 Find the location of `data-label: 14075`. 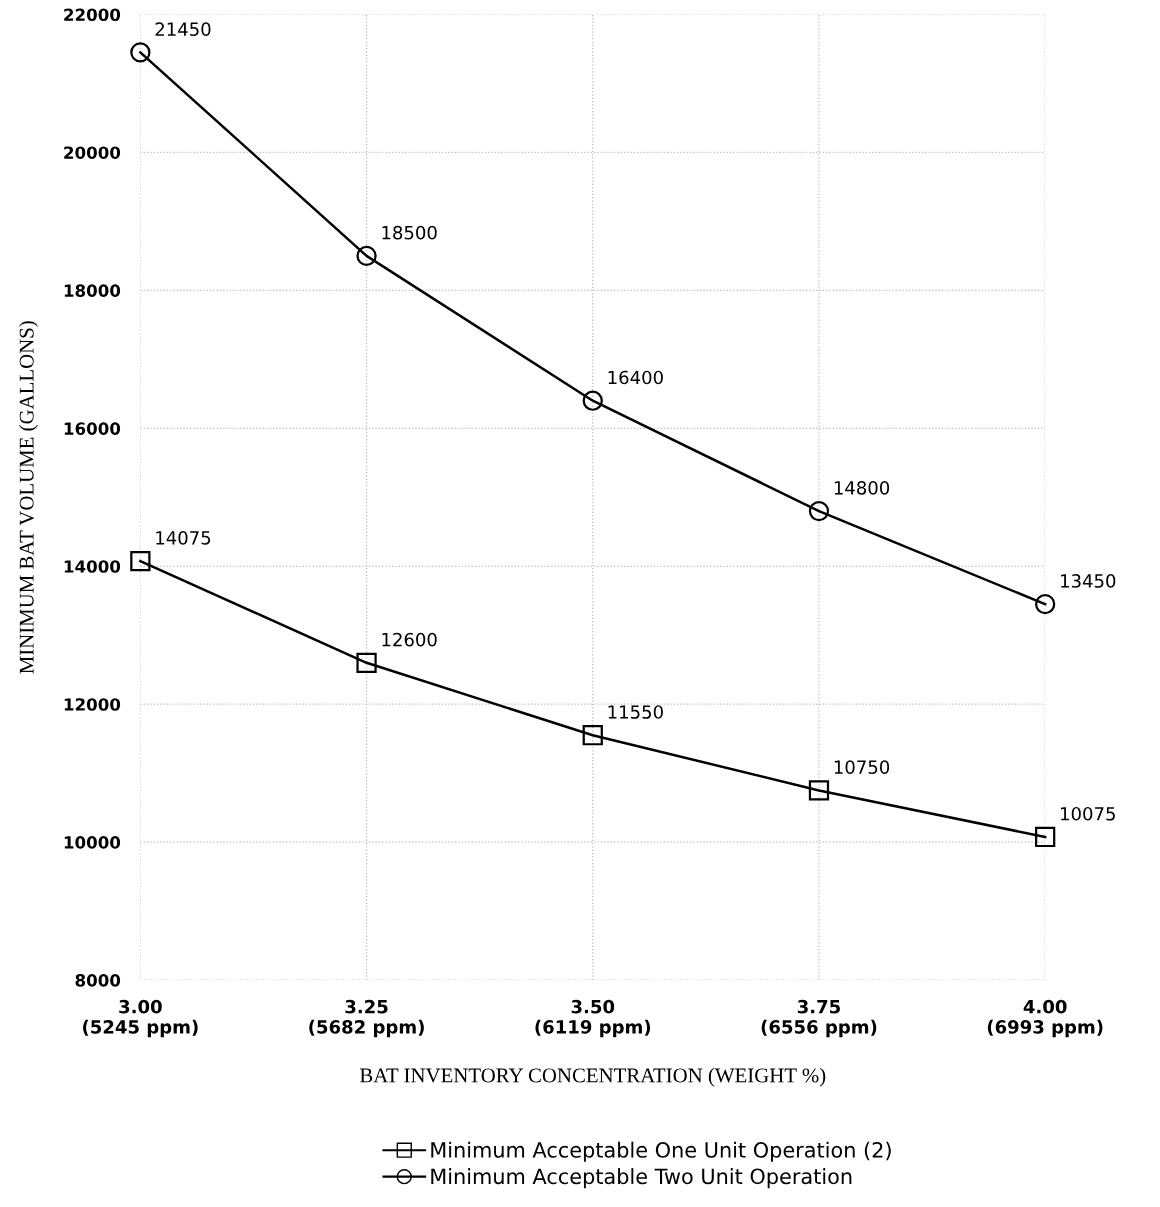

data-label: 14075 is located at coordinates (183, 538).